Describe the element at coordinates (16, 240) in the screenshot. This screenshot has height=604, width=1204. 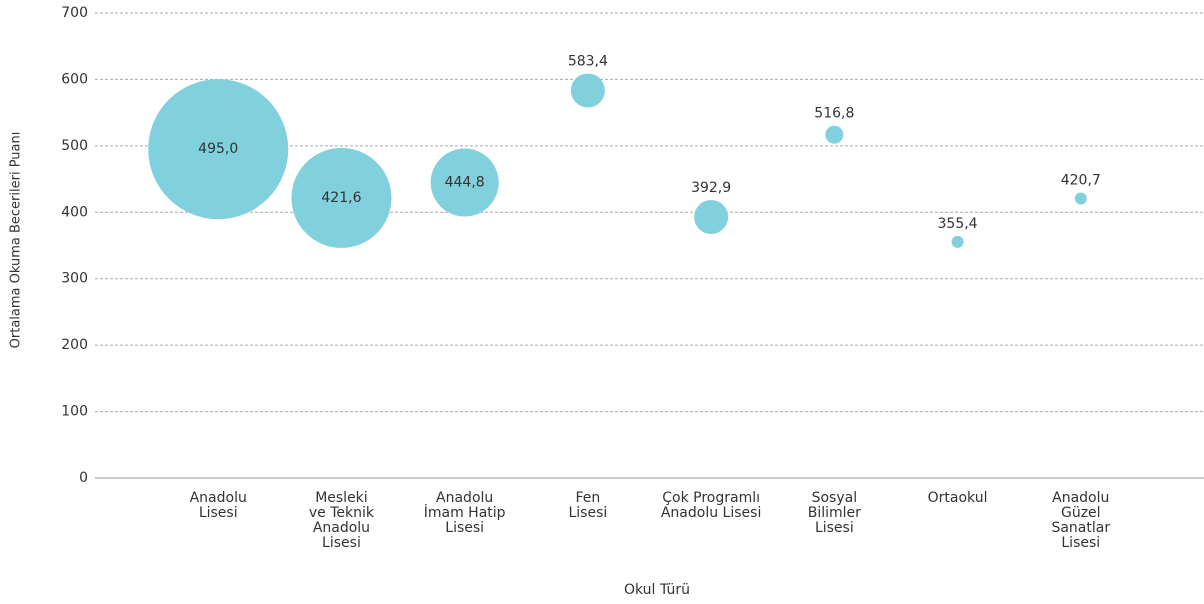
I see `y-axis-title: Ortalama Okuma Becerileri Puanı` at that location.